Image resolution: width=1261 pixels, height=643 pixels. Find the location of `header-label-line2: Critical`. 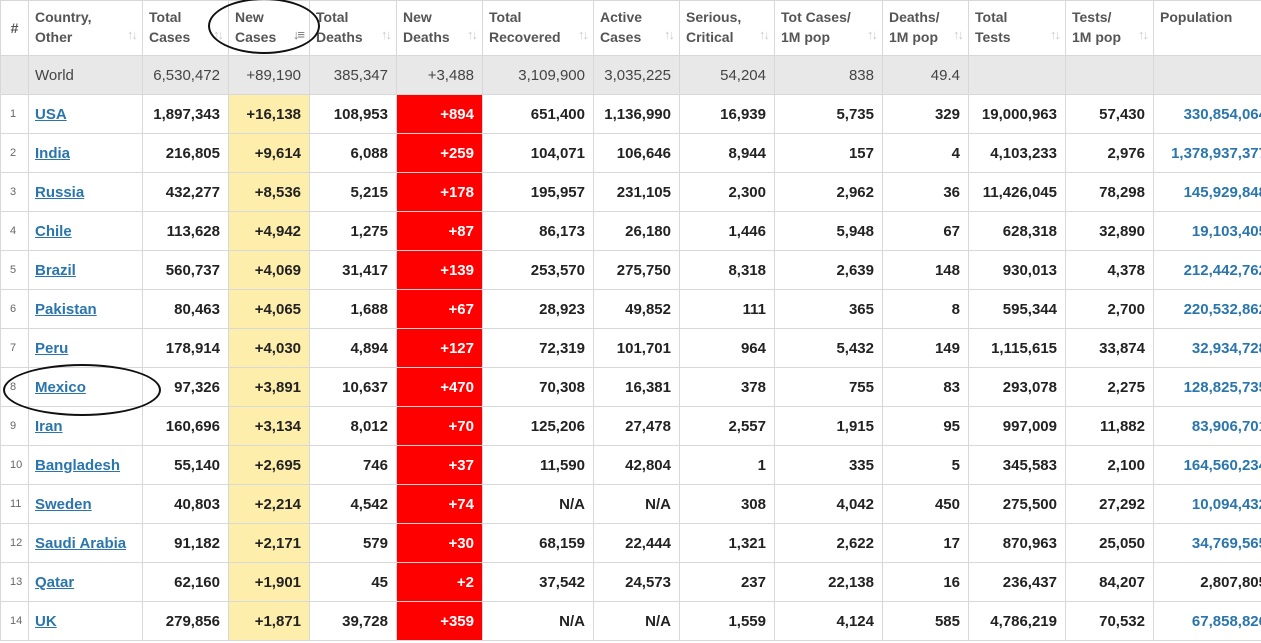

header-label-line2: Critical is located at coordinates (710, 37).